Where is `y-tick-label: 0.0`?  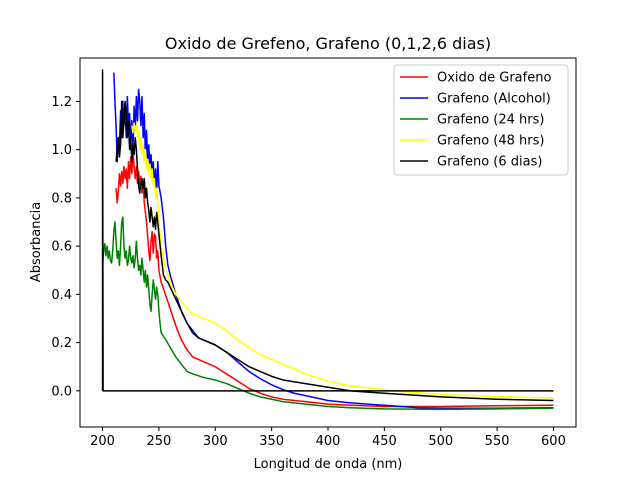
y-tick-label: 0.0 is located at coordinates (61, 391).